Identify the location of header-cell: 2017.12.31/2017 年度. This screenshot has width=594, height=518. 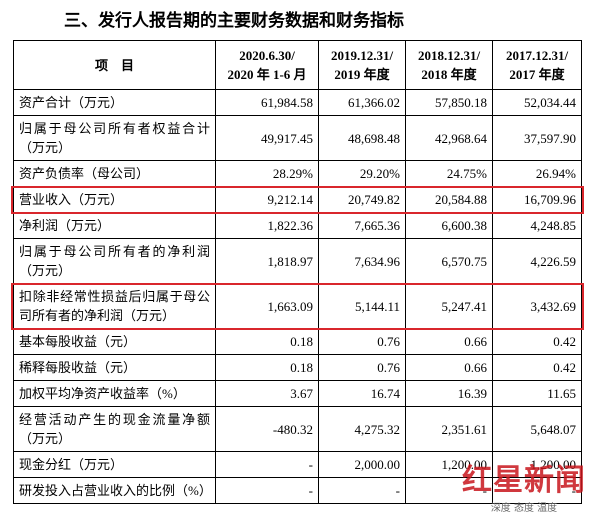
(537, 65).